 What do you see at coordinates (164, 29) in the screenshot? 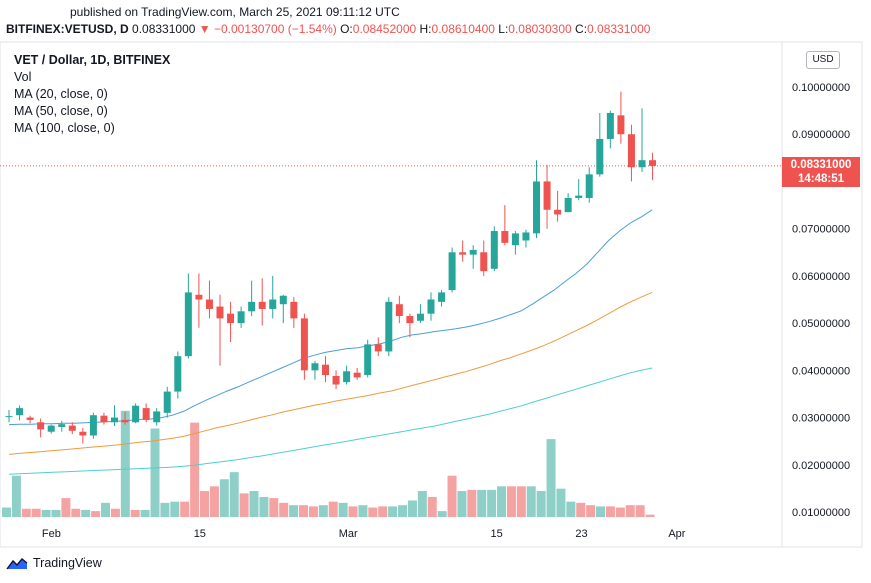
I see `last-price: 0.08331000` at bounding box center [164, 29].